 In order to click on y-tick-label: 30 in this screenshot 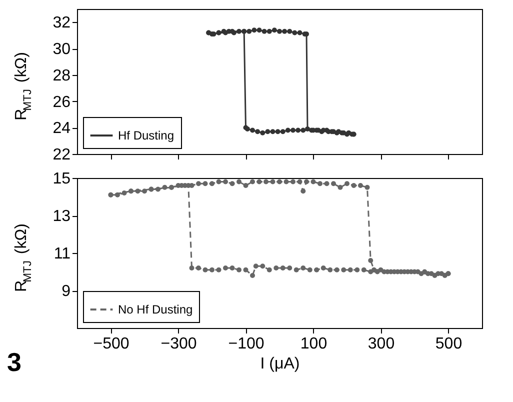, I will do `click(61, 49)`.